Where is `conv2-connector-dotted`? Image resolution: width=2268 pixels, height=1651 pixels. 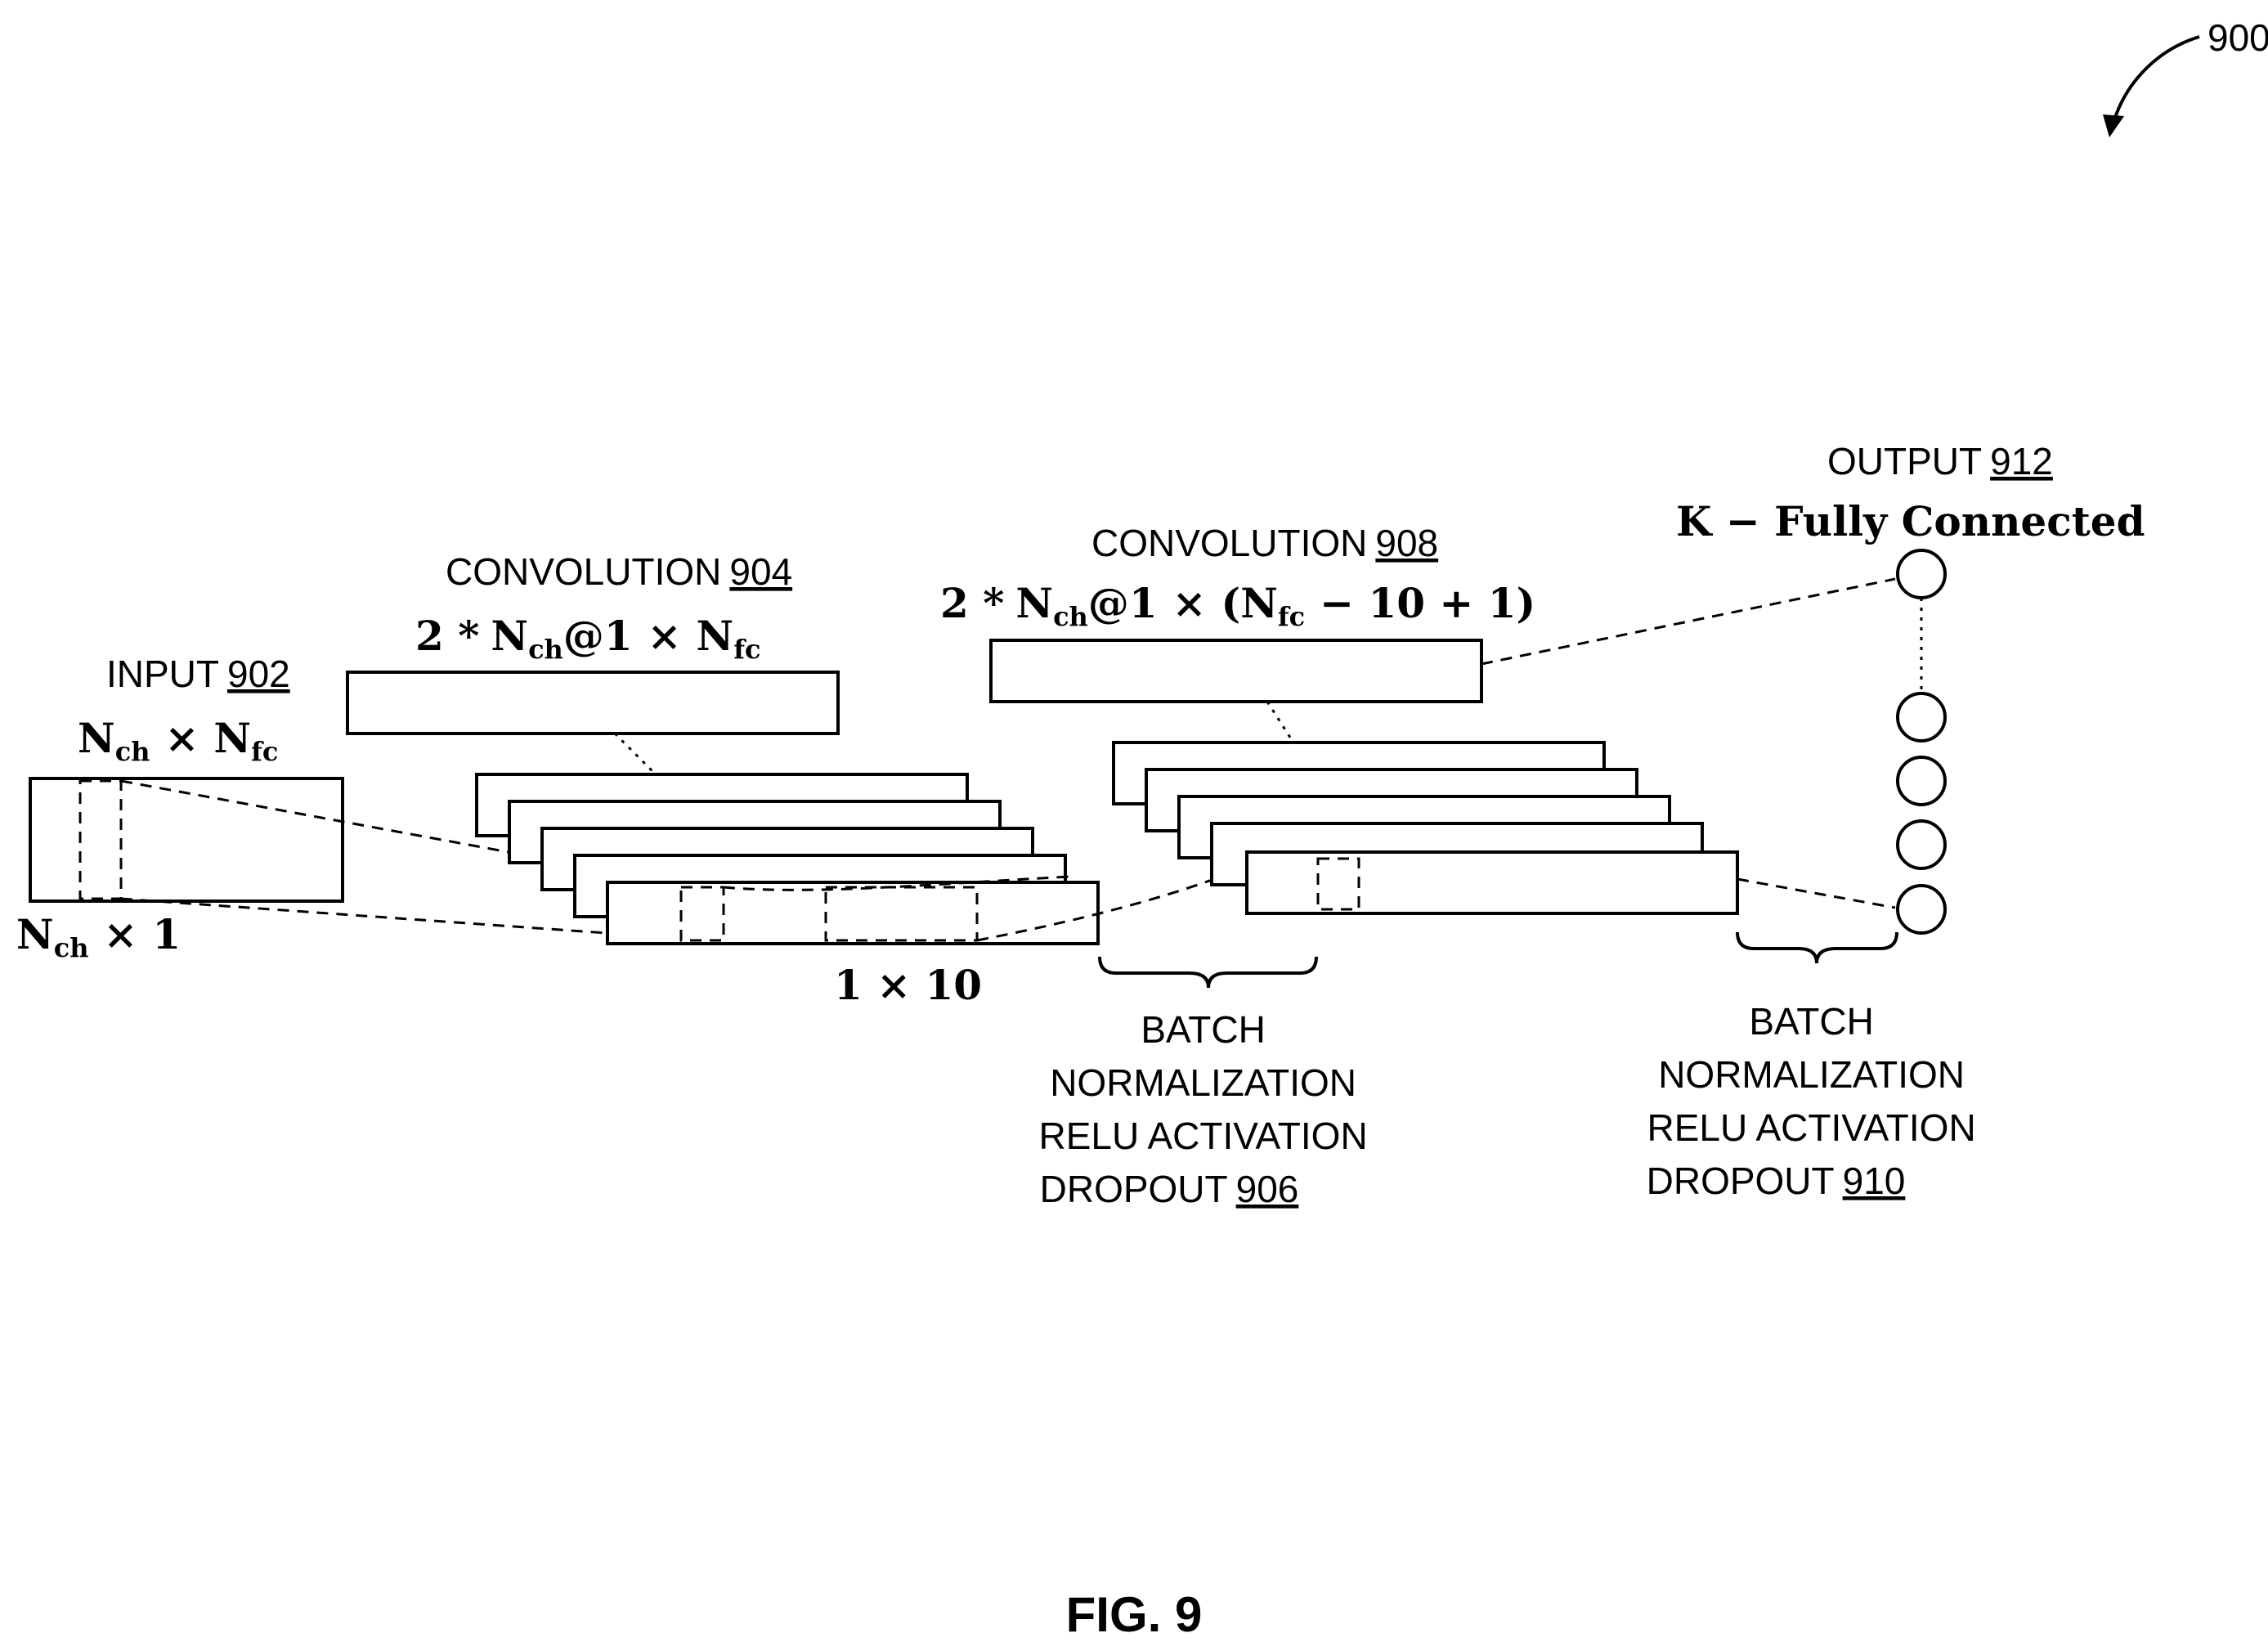 conv2-connector-dotted is located at coordinates (1279, 721).